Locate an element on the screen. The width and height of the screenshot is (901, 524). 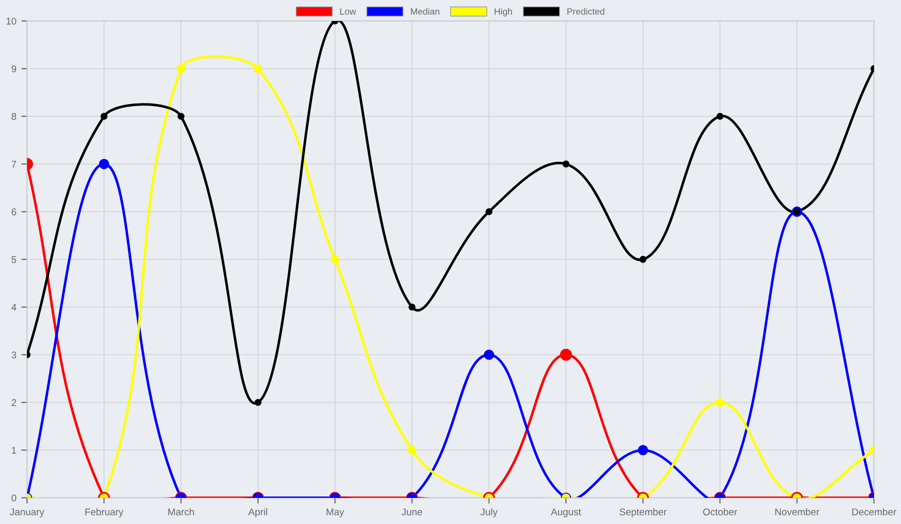
legend-label: Predicted is located at coordinates (585, 11).